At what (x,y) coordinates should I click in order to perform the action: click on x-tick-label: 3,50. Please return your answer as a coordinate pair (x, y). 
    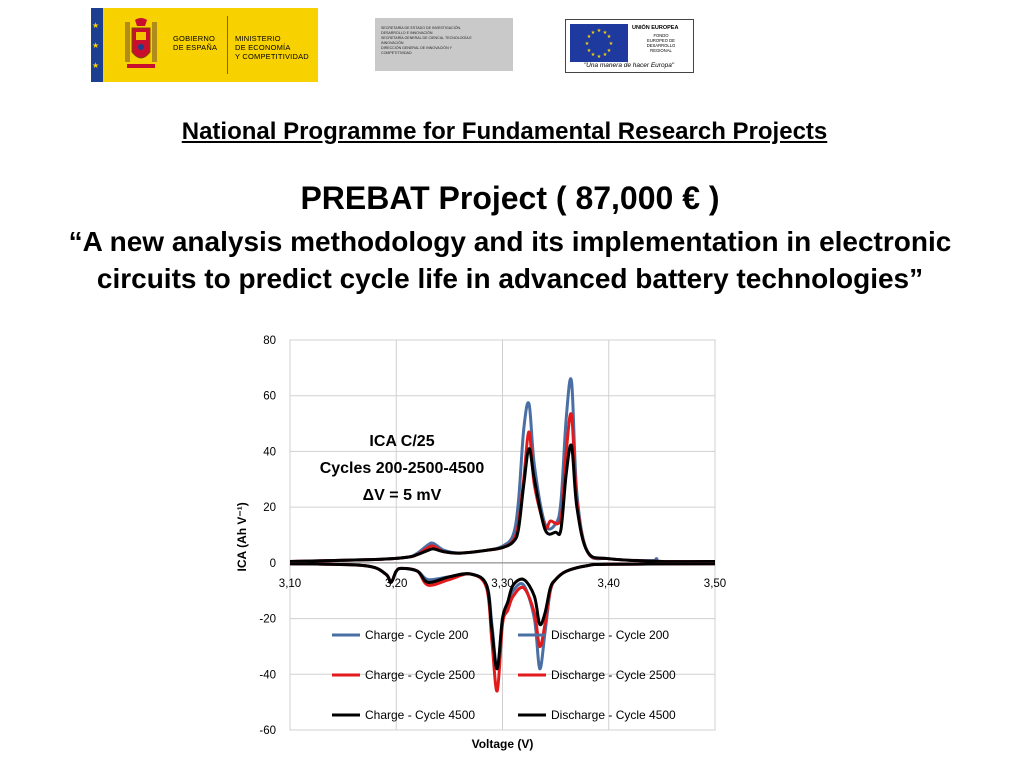
    Looking at the image, I should click on (715, 584).